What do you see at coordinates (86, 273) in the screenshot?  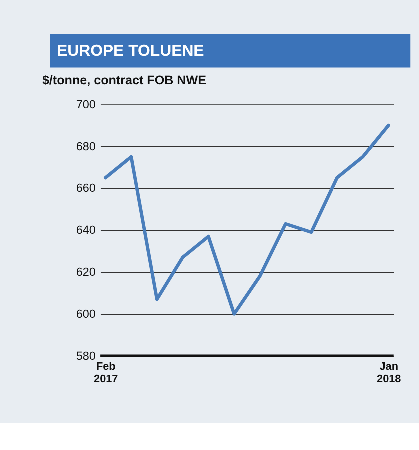 I see `y-tick-label: 620` at bounding box center [86, 273].